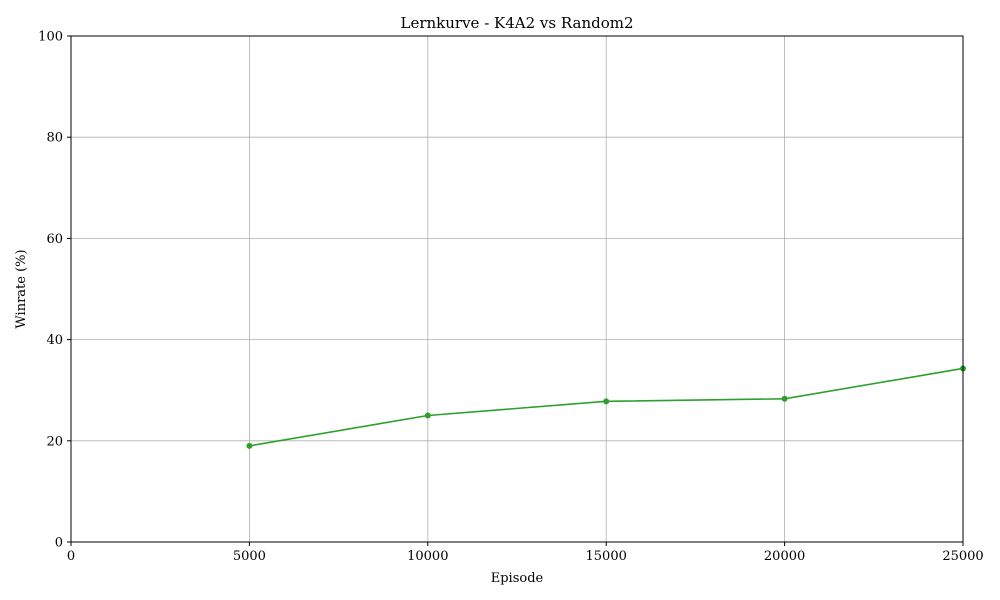 Image resolution: width=1000 pixels, height=600 pixels. Describe the element at coordinates (784, 556) in the screenshot. I see `x-tick-label: 20000` at that location.